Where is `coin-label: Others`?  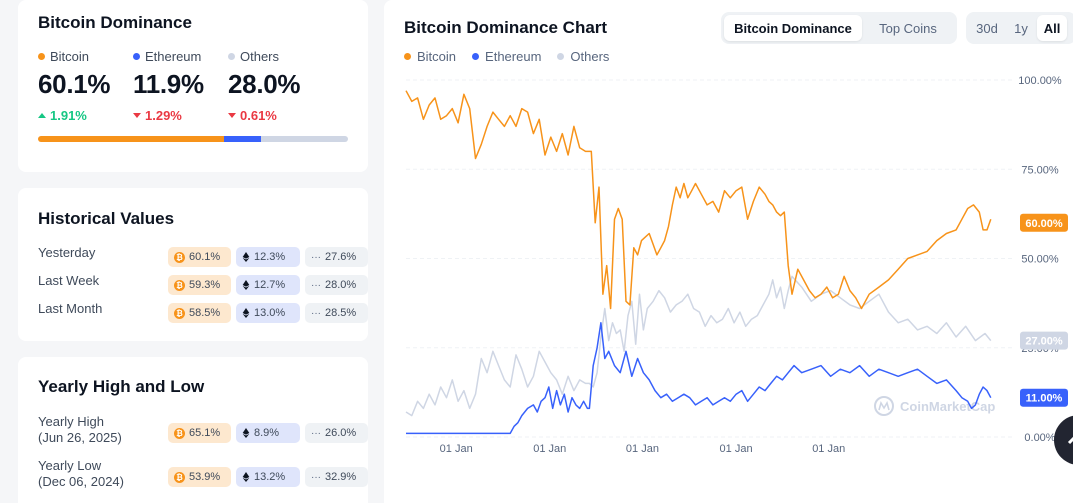 coin-label: Others is located at coordinates (260, 56).